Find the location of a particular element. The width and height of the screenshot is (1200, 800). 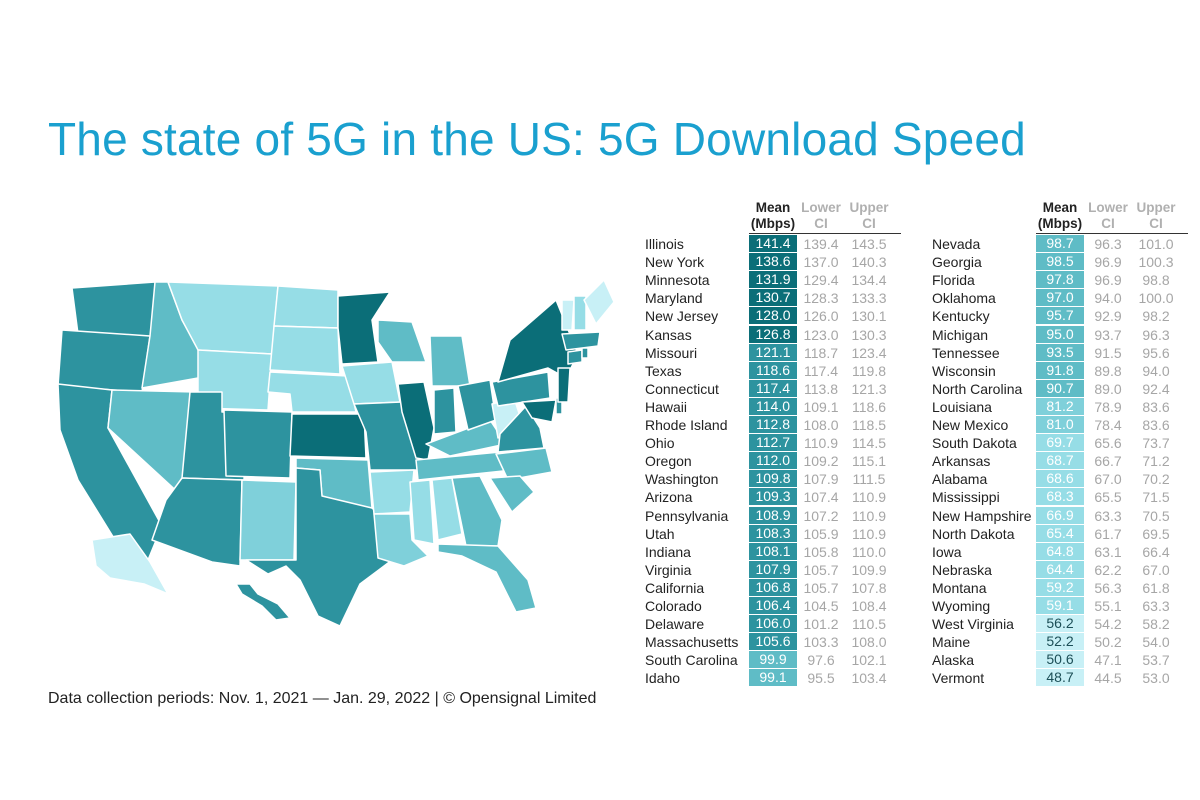

upper-ci-value: 109.9 is located at coordinates (869, 569).